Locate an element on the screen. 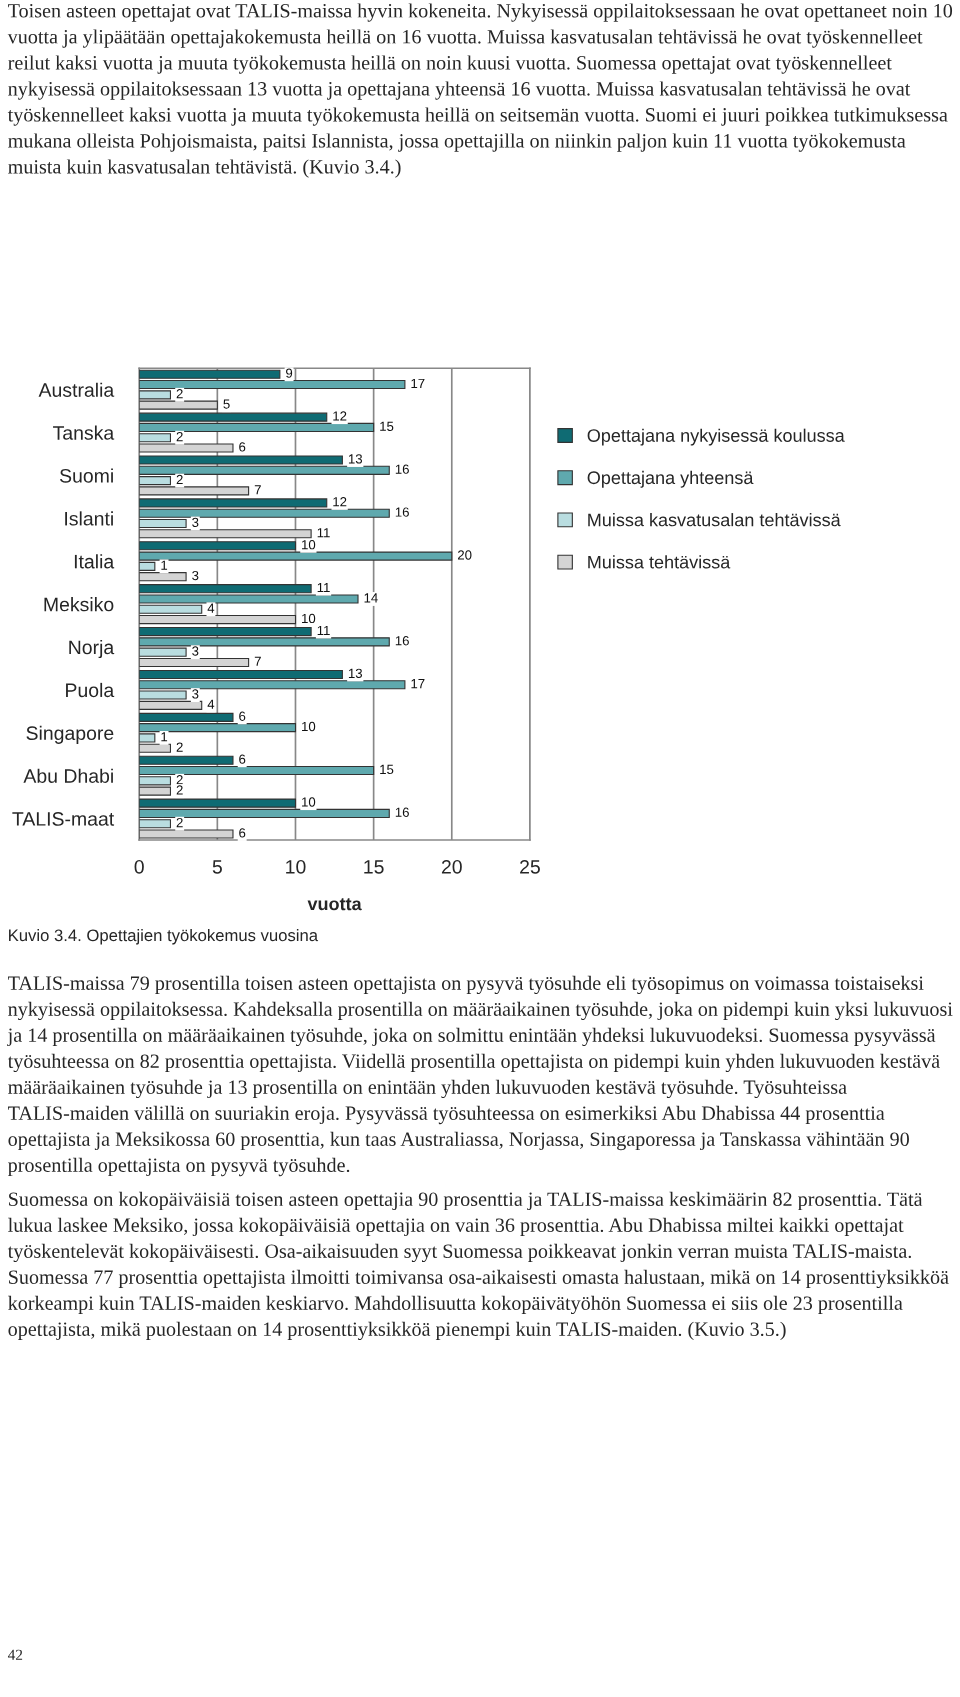  y-tick-label: Meksiko is located at coordinates (79, 604).